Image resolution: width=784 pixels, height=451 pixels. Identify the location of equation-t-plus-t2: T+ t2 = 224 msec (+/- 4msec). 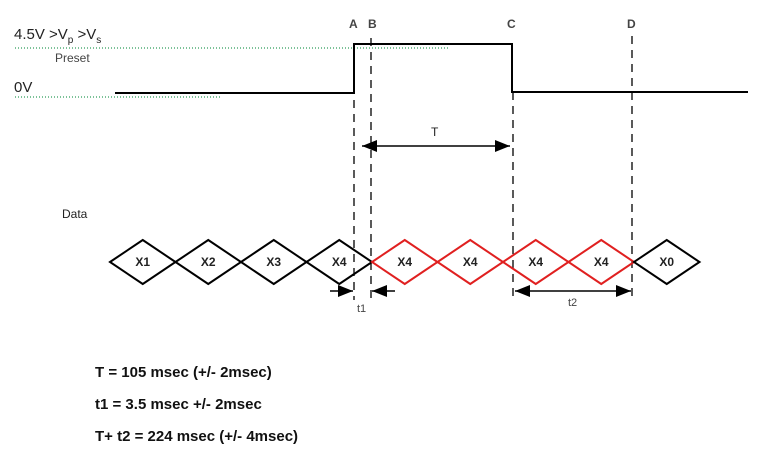
(197, 436).